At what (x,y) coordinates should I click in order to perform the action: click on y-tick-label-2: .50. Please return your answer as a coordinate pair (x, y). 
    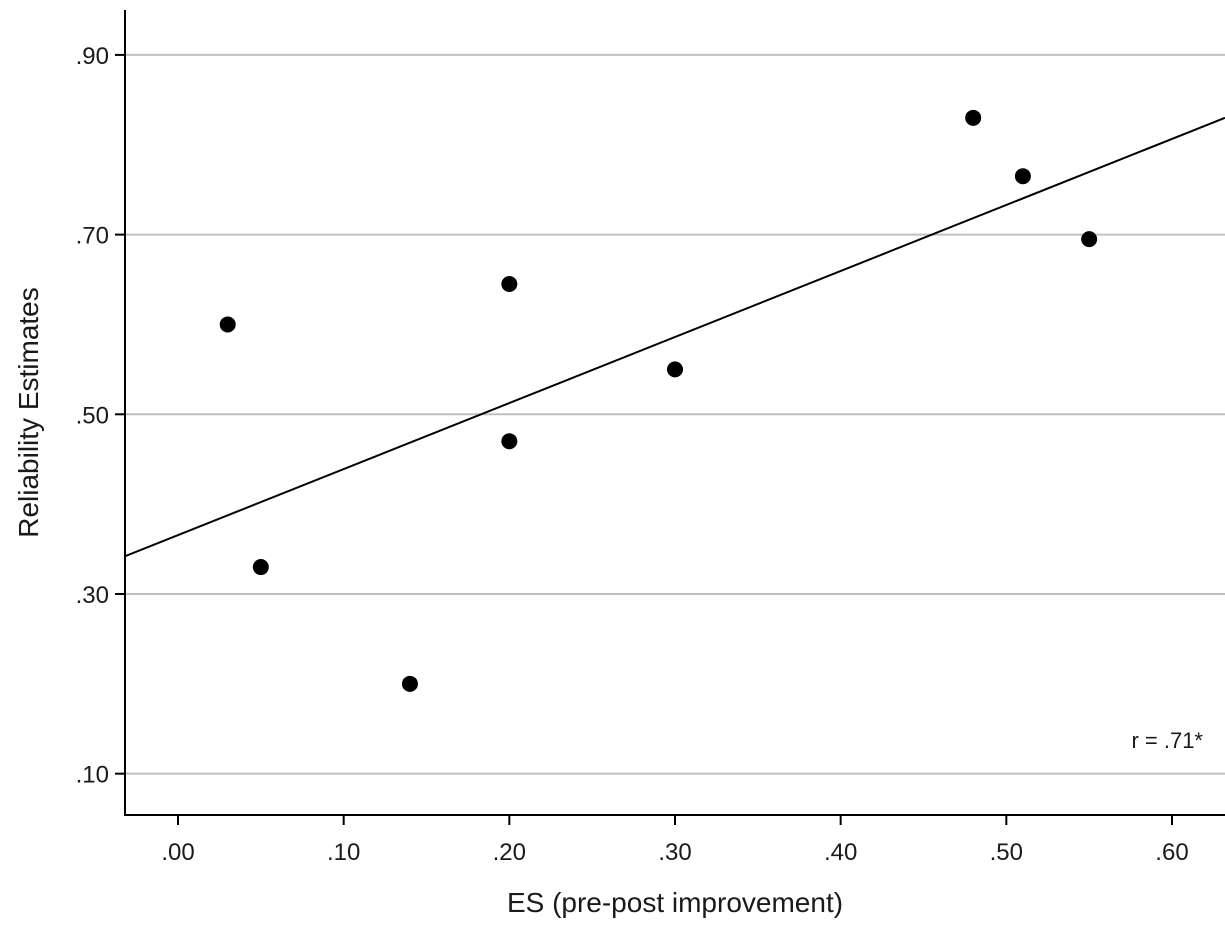
    Looking at the image, I should click on (92, 415).